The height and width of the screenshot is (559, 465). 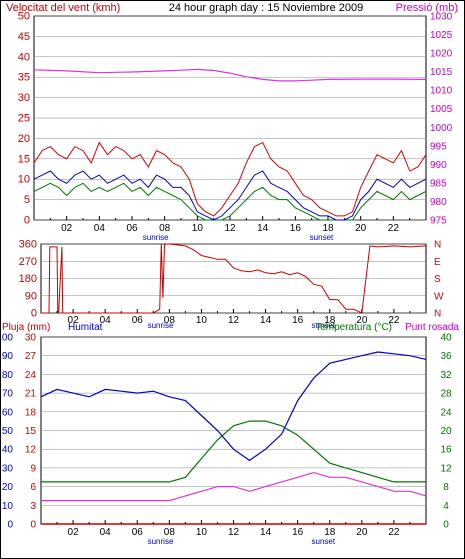 What do you see at coordinates (441, 35) in the screenshot?
I see `right-tick-label: 1025` at bounding box center [441, 35].